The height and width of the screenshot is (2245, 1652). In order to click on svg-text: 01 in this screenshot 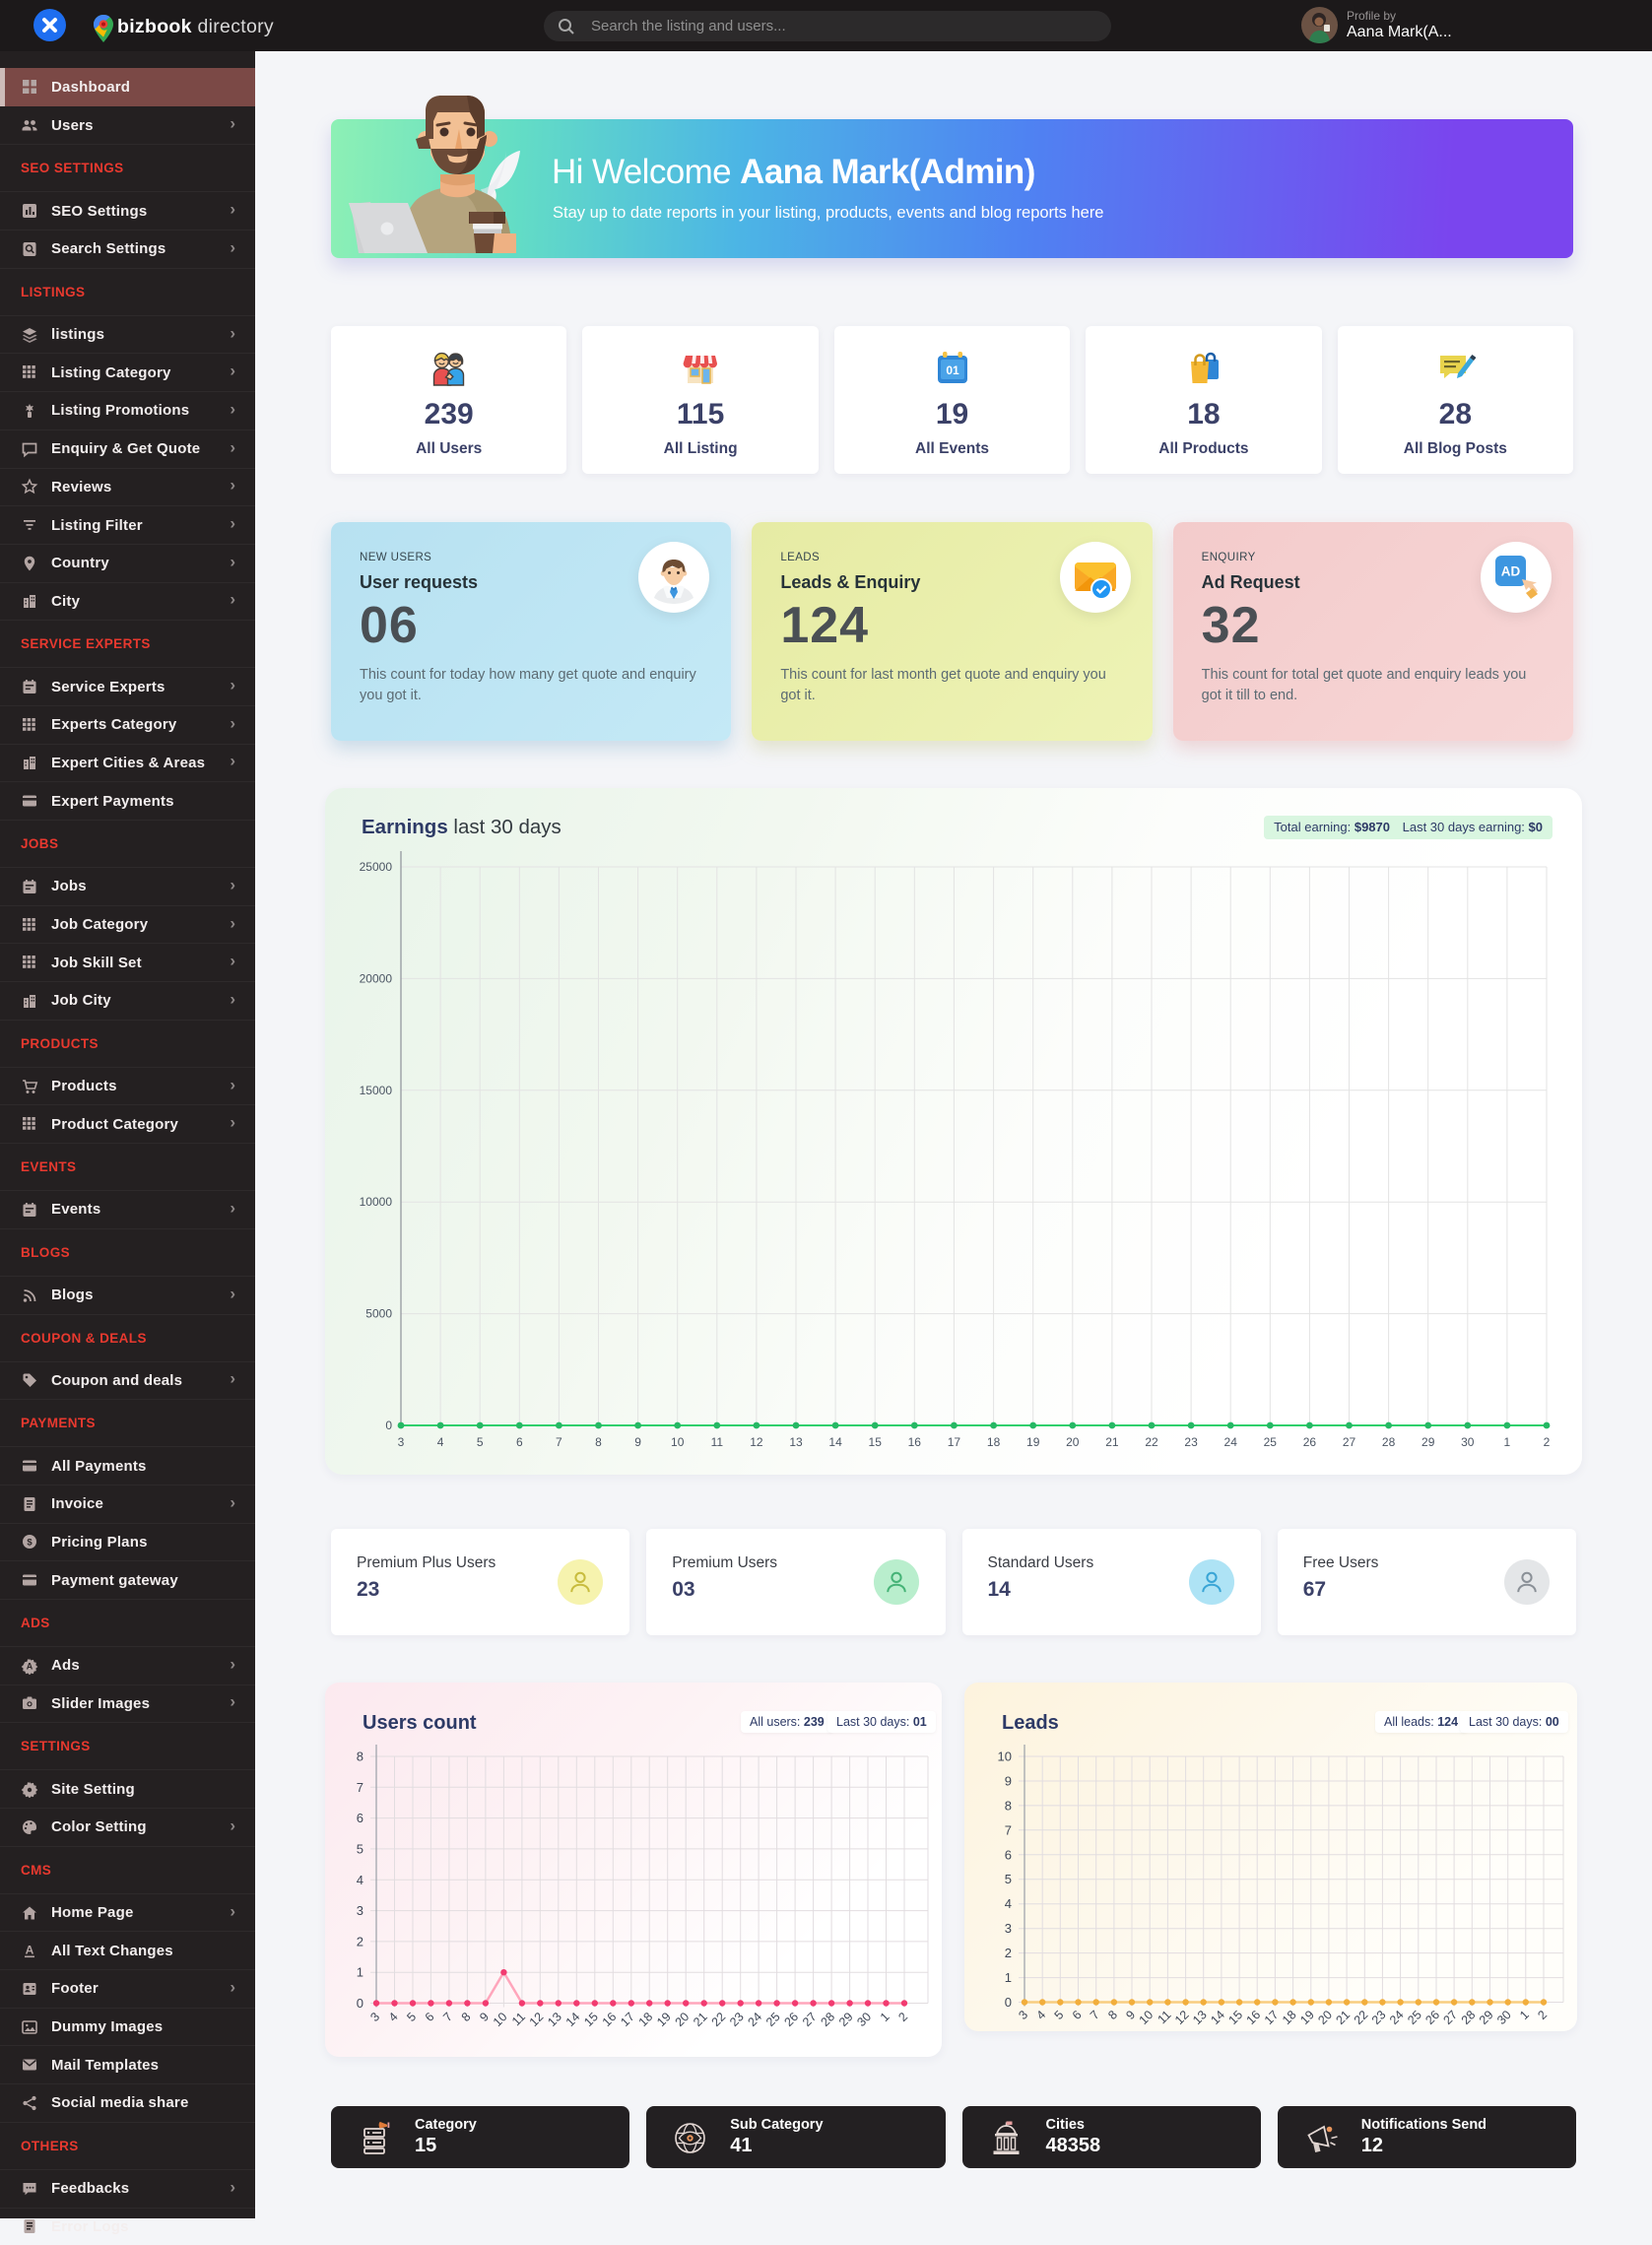, I will do `click(952, 370)`.